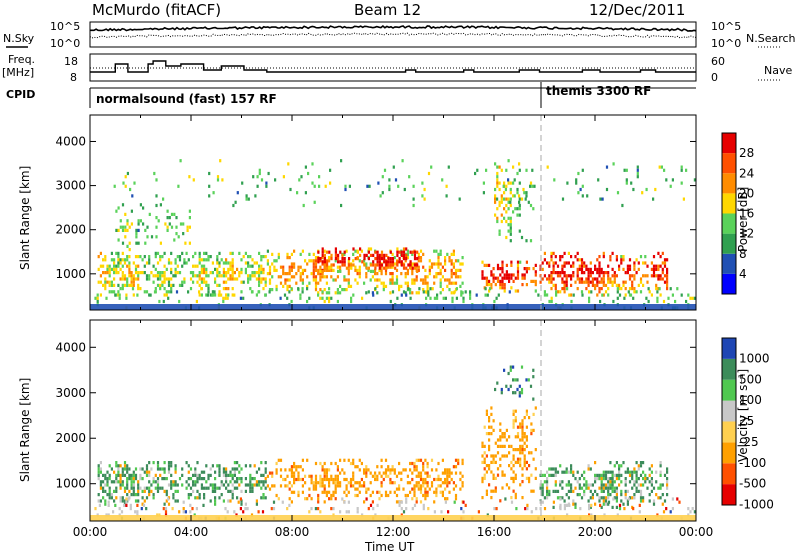  What do you see at coordinates (746, 214) in the screenshot?
I see `power-colorbar-tick: 16` at bounding box center [746, 214].